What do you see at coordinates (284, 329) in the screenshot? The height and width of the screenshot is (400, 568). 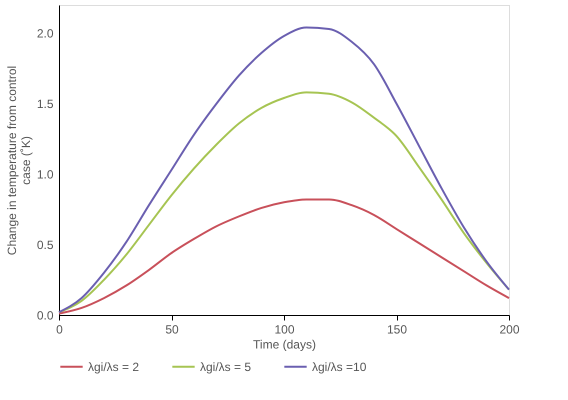 I see `x-tick-label: 100` at bounding box center [284, 329].